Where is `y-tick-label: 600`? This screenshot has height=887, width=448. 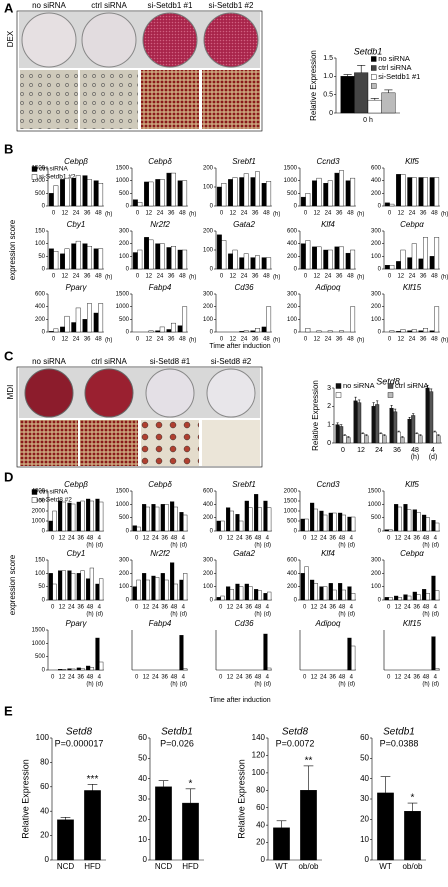
y-tick-label: 600 is located at coordinates (292, 232).